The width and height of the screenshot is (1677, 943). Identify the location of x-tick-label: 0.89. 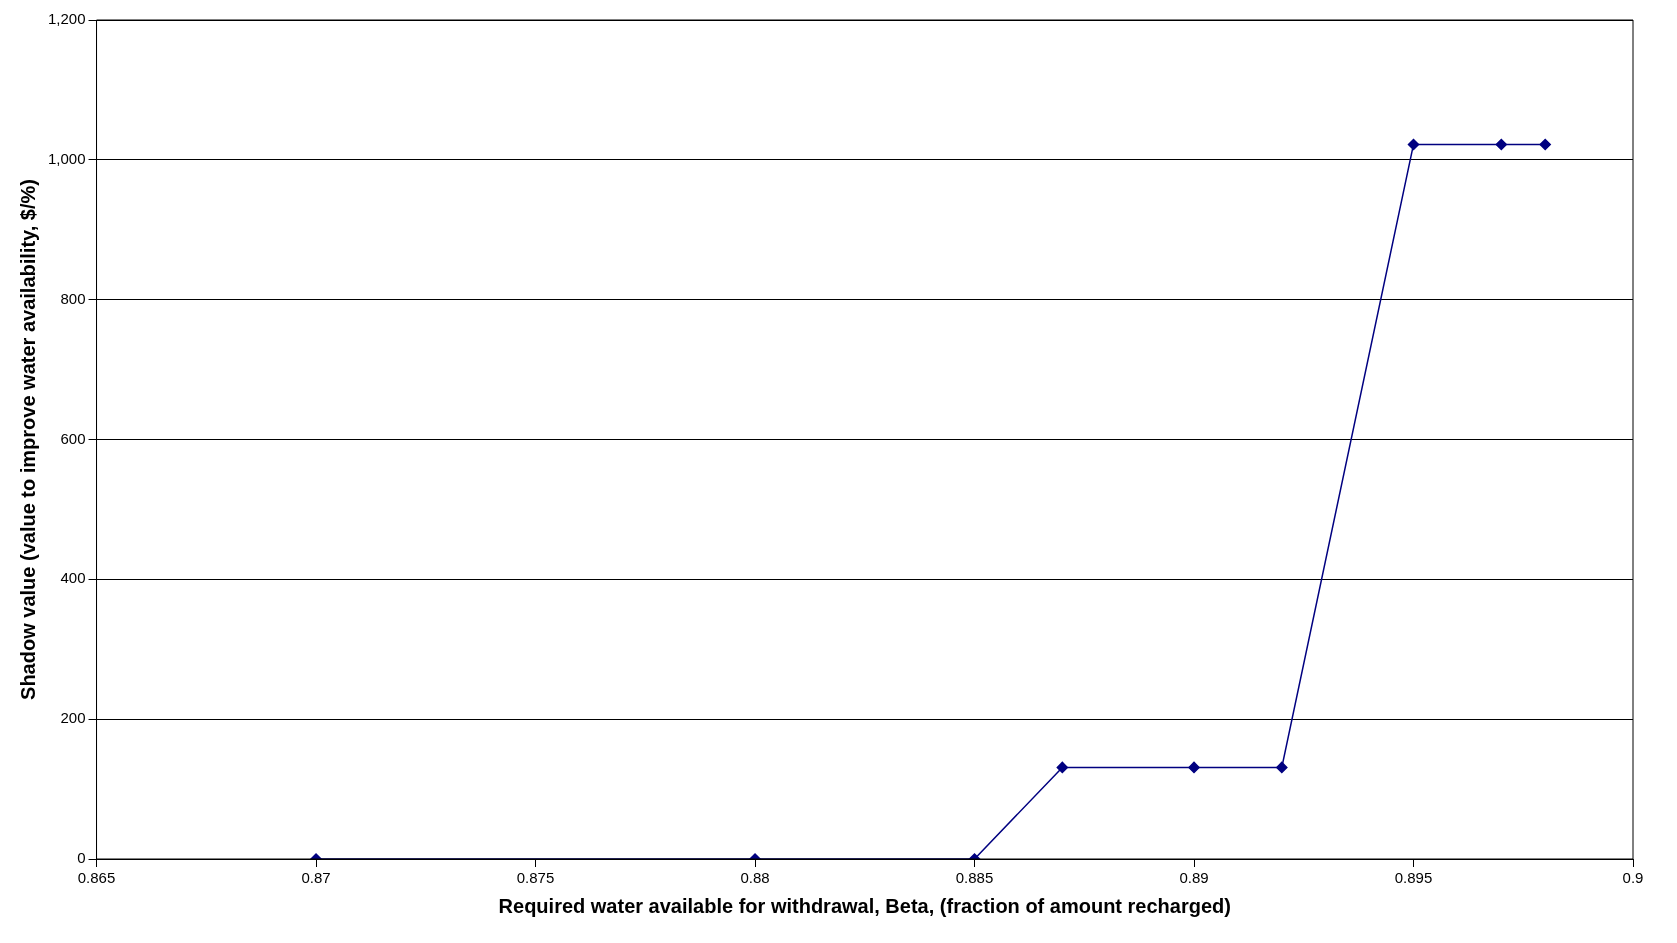
(1194, 878).